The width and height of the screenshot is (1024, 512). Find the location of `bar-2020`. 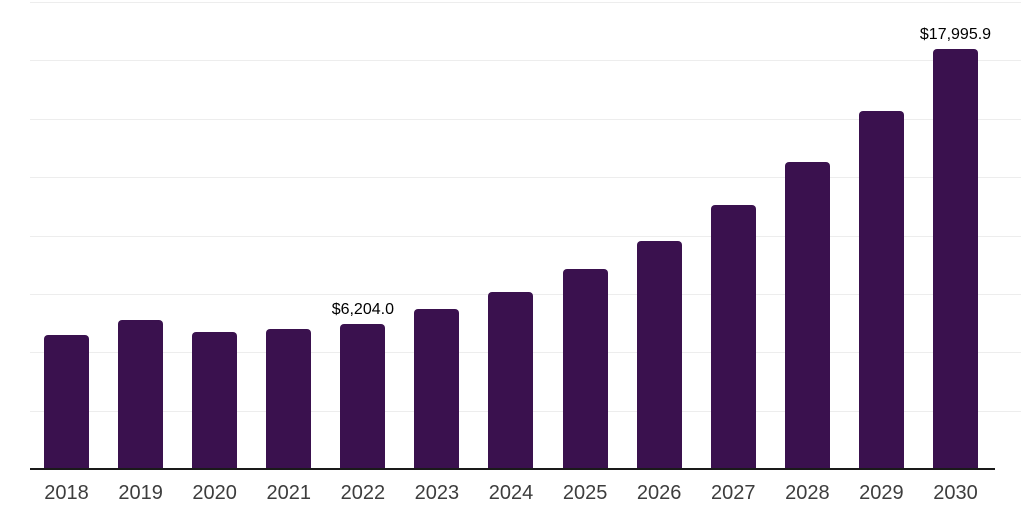

bar-2020 is located at coordinates (215, 400).